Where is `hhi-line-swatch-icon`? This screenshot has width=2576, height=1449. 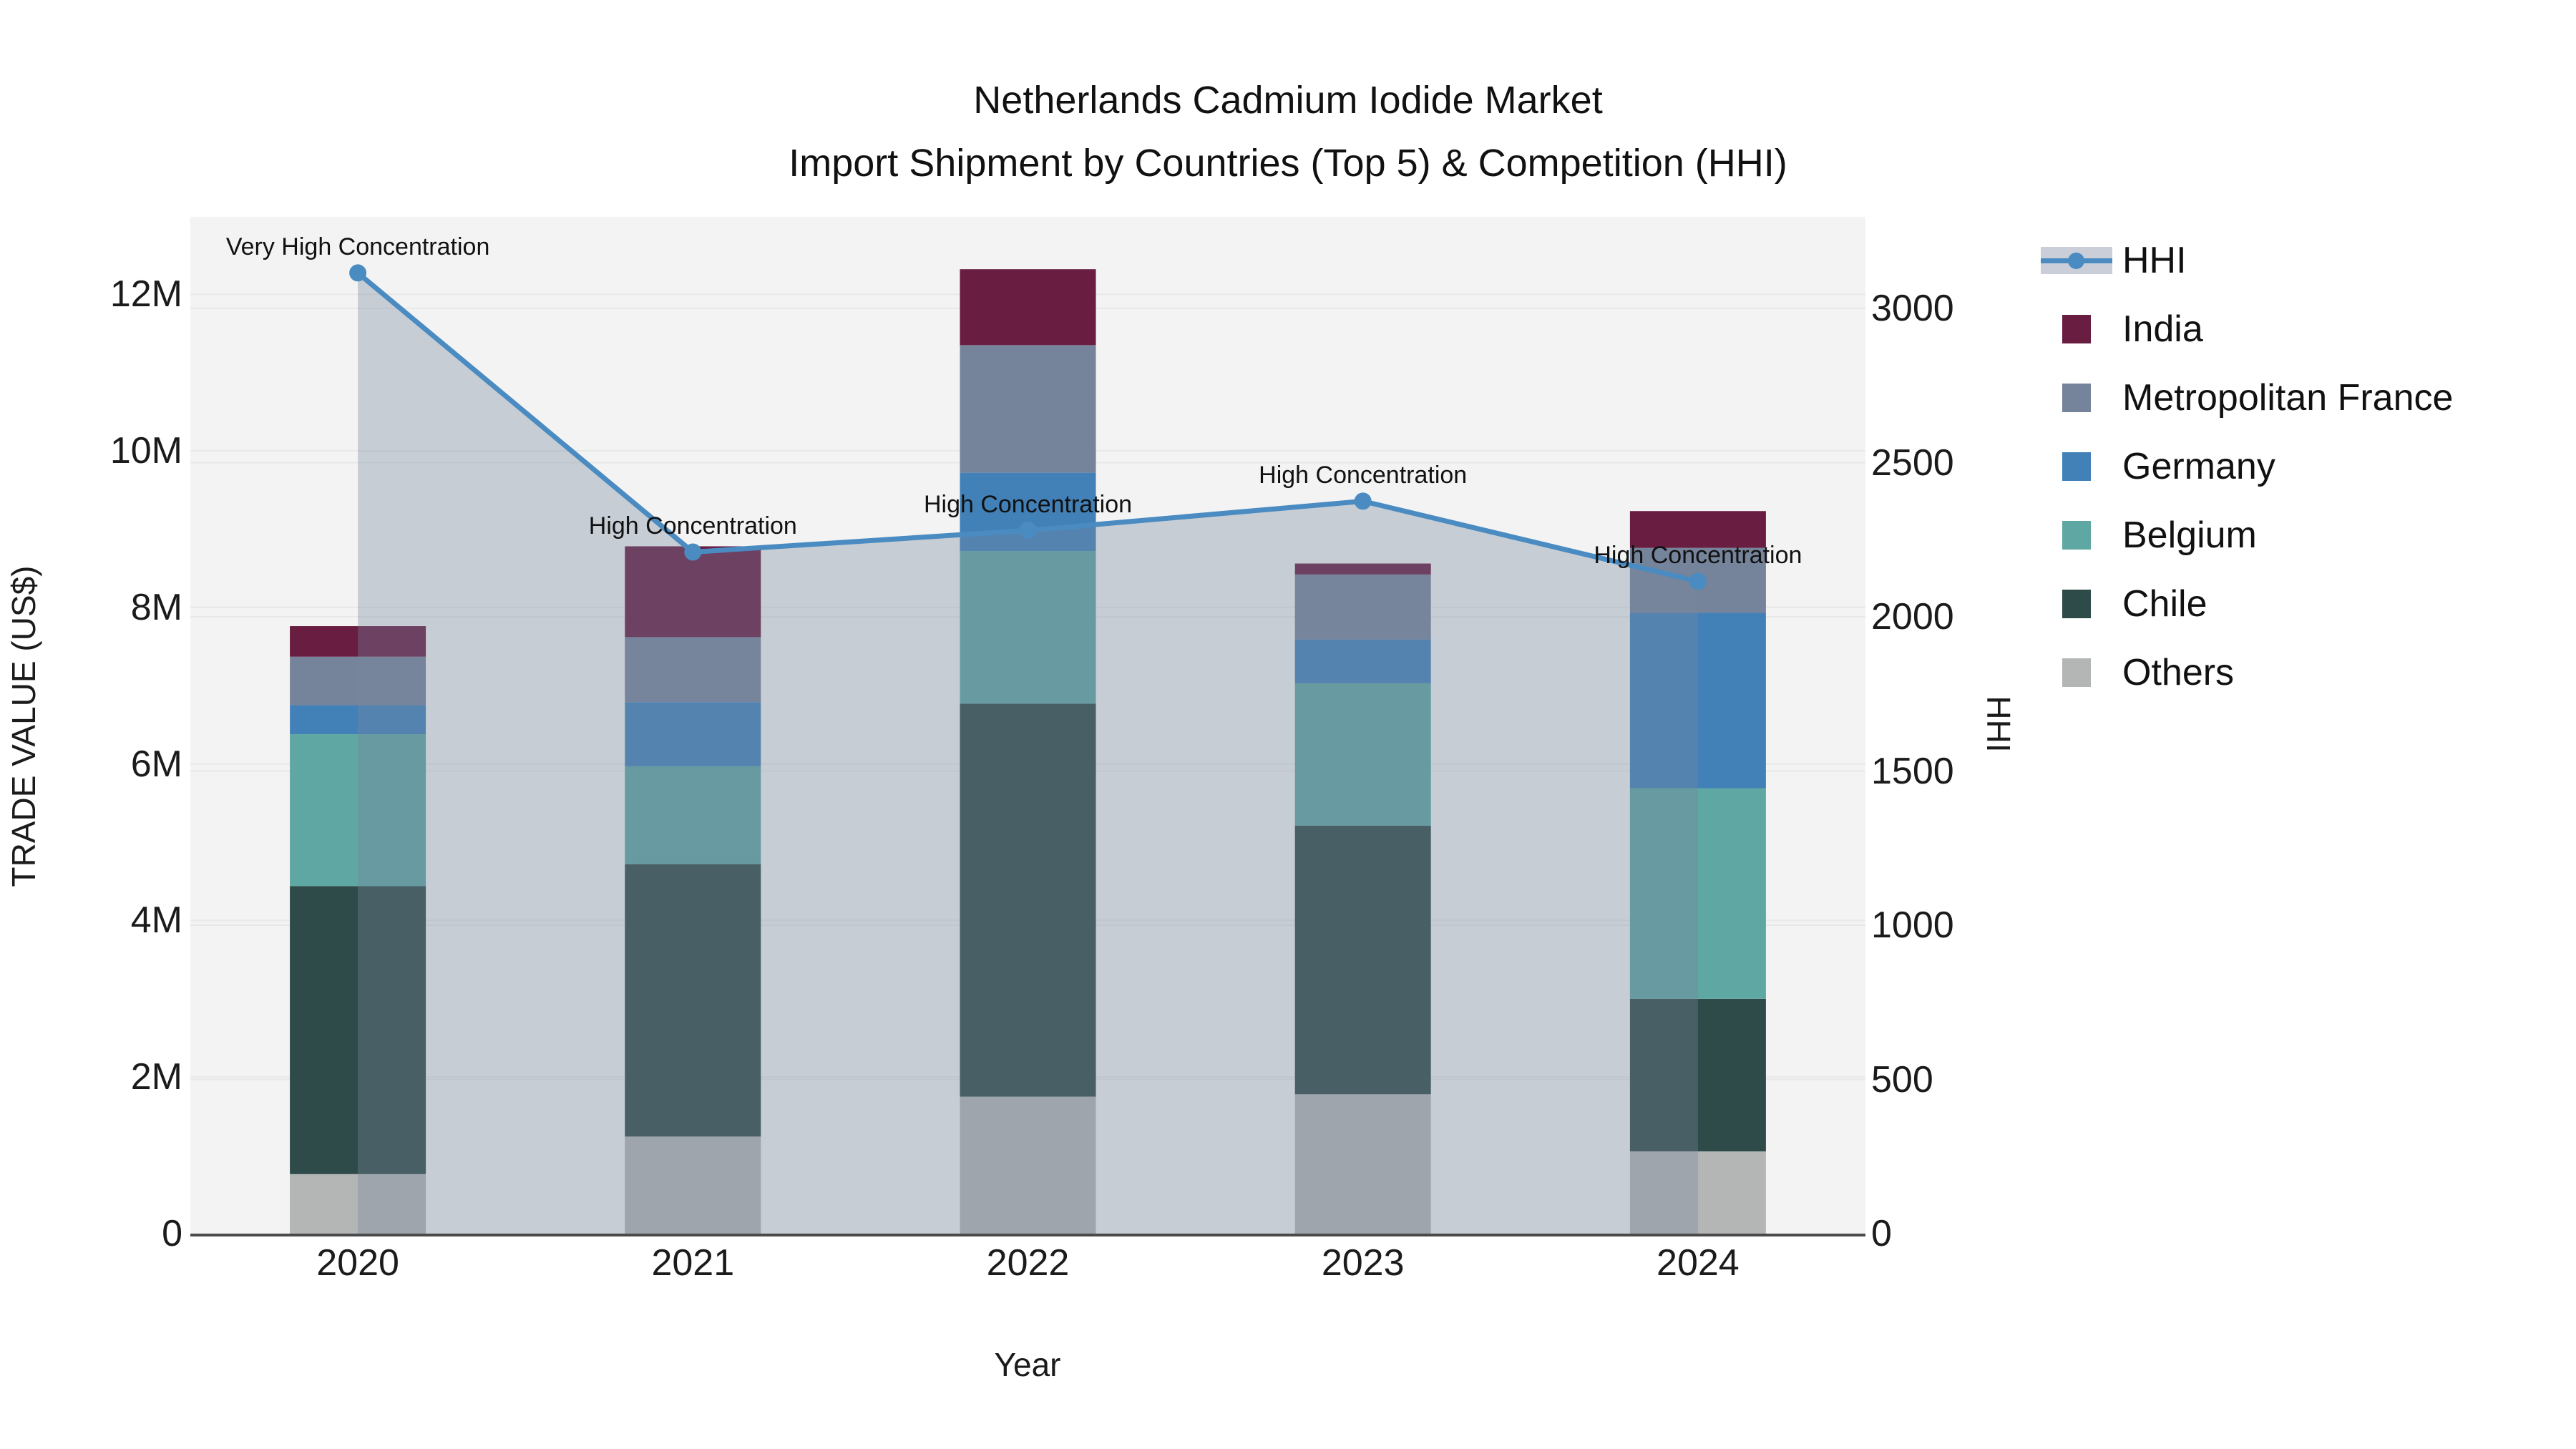 hhi-line-swatch-icon is located at coordinates (2076, 260).